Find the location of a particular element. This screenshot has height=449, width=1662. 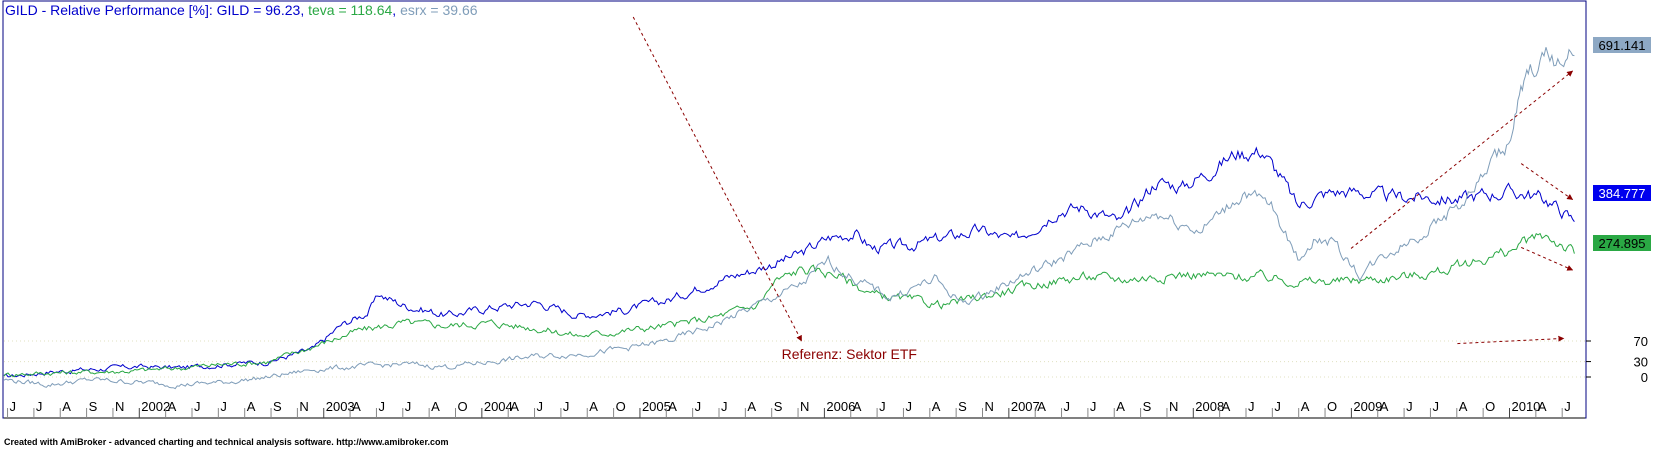

x-year-label: 2007 is located at coordinates (1025, 406).